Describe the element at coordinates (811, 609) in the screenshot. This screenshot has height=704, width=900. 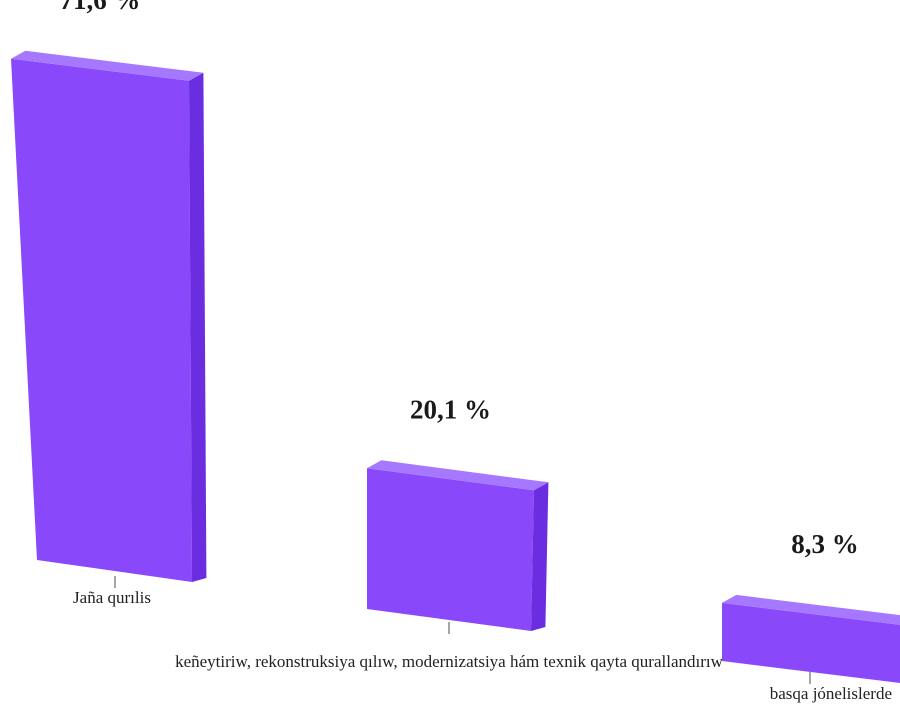
I see `bar-3-top` at that location.